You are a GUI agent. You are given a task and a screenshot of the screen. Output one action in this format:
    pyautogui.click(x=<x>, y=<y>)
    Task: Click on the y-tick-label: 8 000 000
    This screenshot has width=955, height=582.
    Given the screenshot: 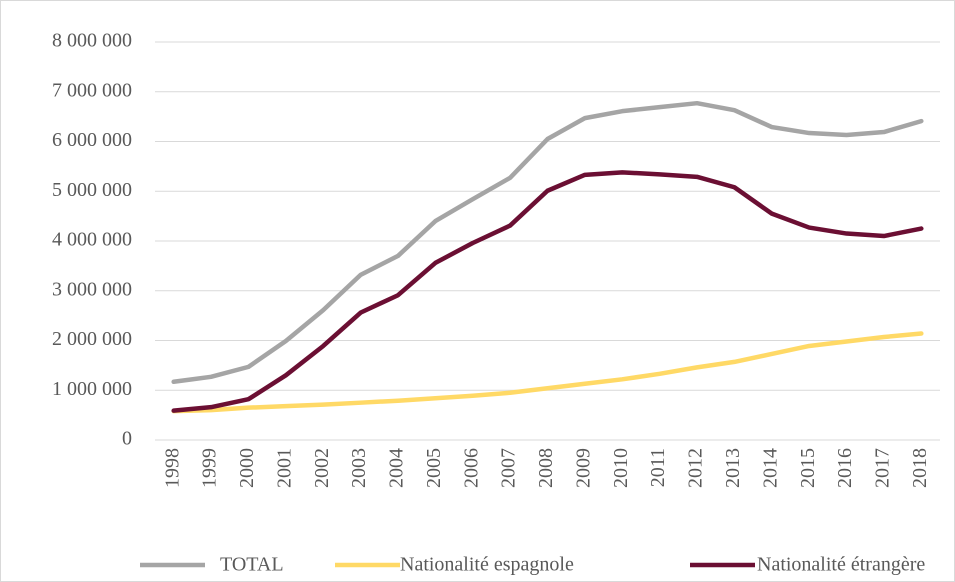 What is the action you would take?
    pyautogui.click(x=92, y=41)
    